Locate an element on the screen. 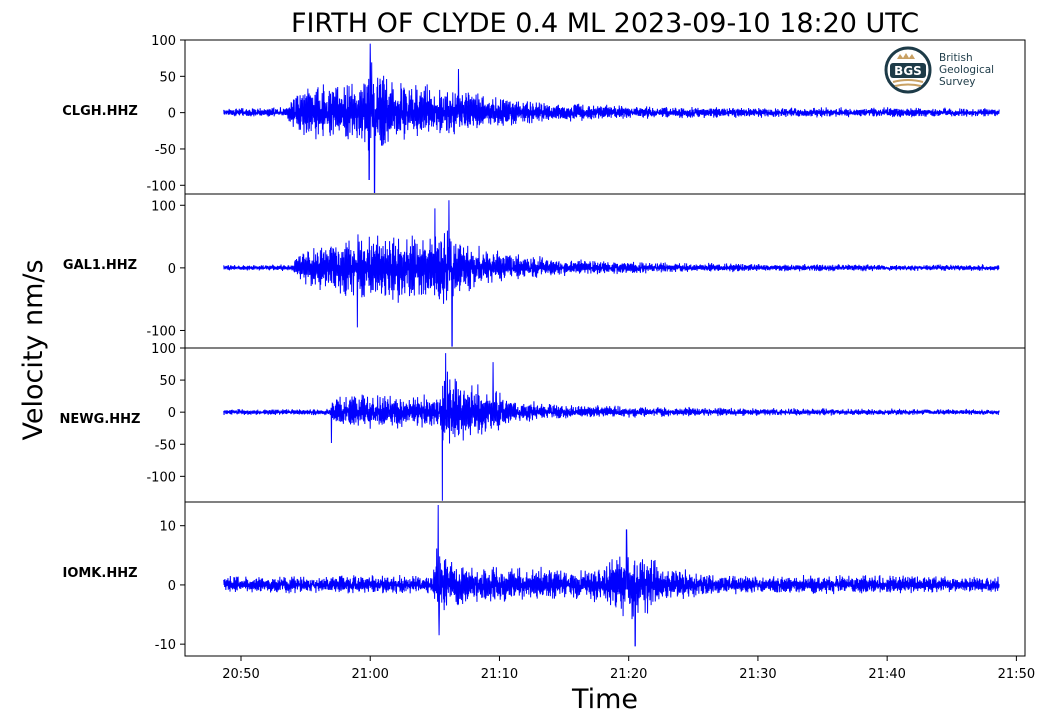  station-label: IOMK.HHZ is located at coordinates (99, 573).